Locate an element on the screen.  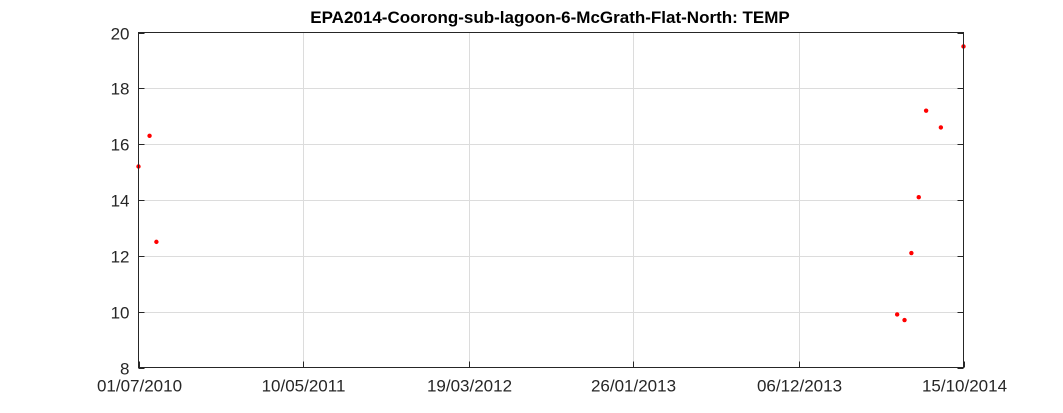
y-tick-label: 12 is located at coordinates (120, 257).